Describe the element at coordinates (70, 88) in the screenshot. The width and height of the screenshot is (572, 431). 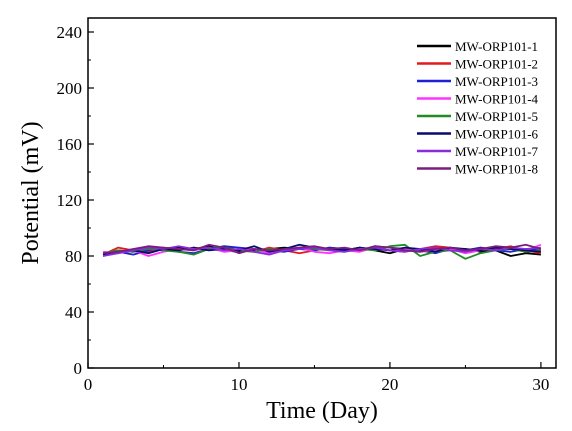
I see `y-tick-label: 200` at that location.